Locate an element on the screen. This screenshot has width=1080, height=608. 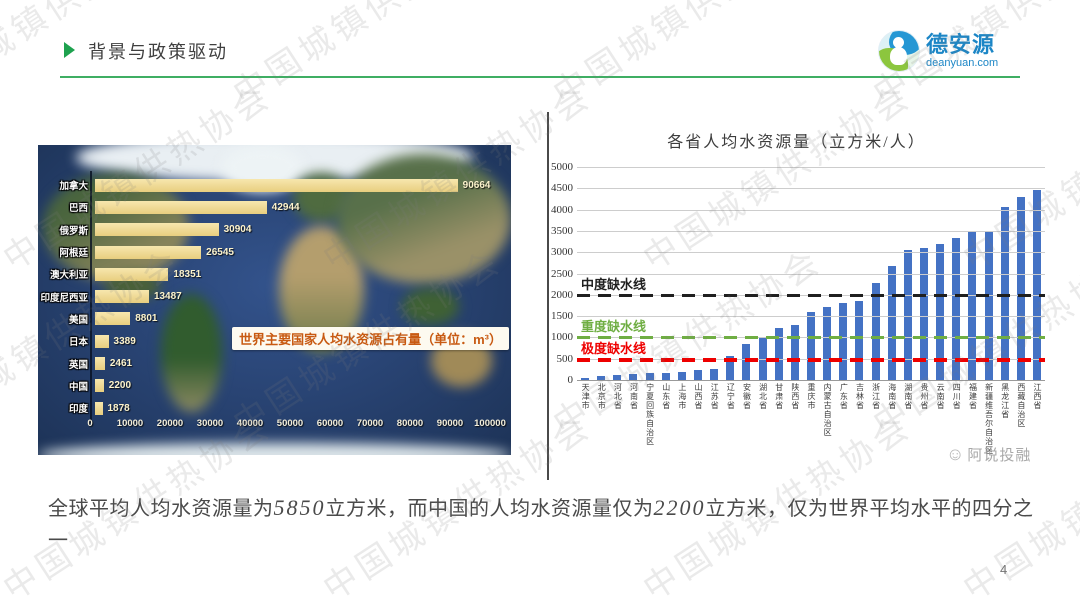
company-logo: 德安源 deanyuan.com is located at coordinates (938, 51).